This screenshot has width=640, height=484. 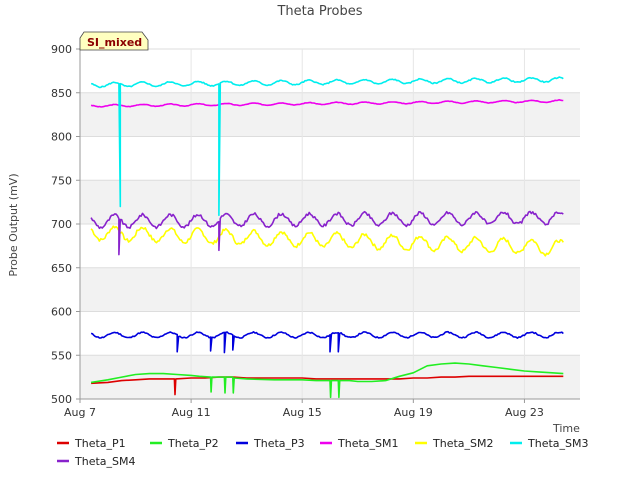 I want to click on legend-item-theta_sm4: Theta_SM4, so click(x=96, y=461).